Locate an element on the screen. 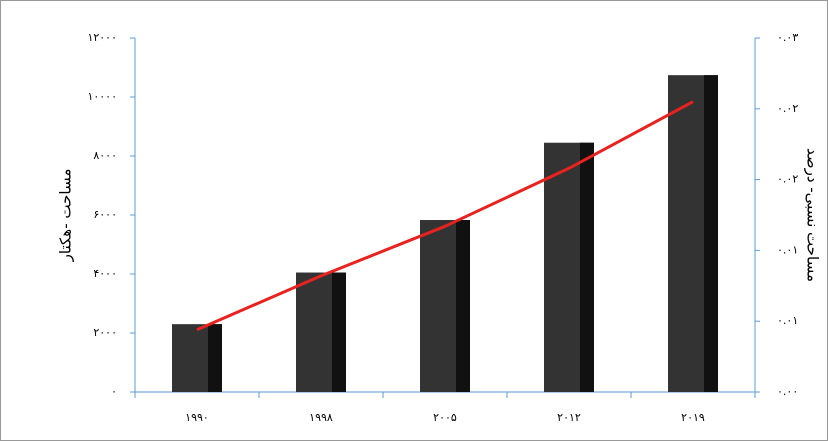  x-tick-label: ۲۰۱۲ is located at coordinates (569, 417).